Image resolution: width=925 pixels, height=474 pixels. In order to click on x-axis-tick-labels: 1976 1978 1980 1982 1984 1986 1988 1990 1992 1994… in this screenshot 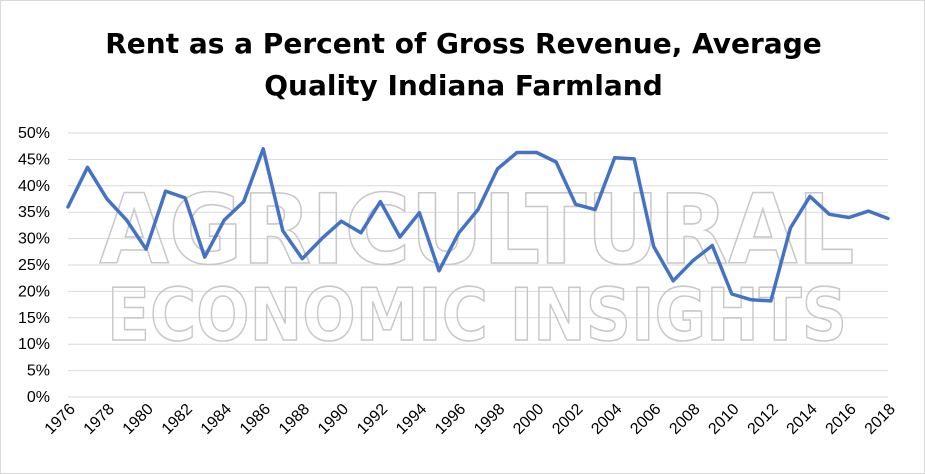, I will do `click(470, 419)`.